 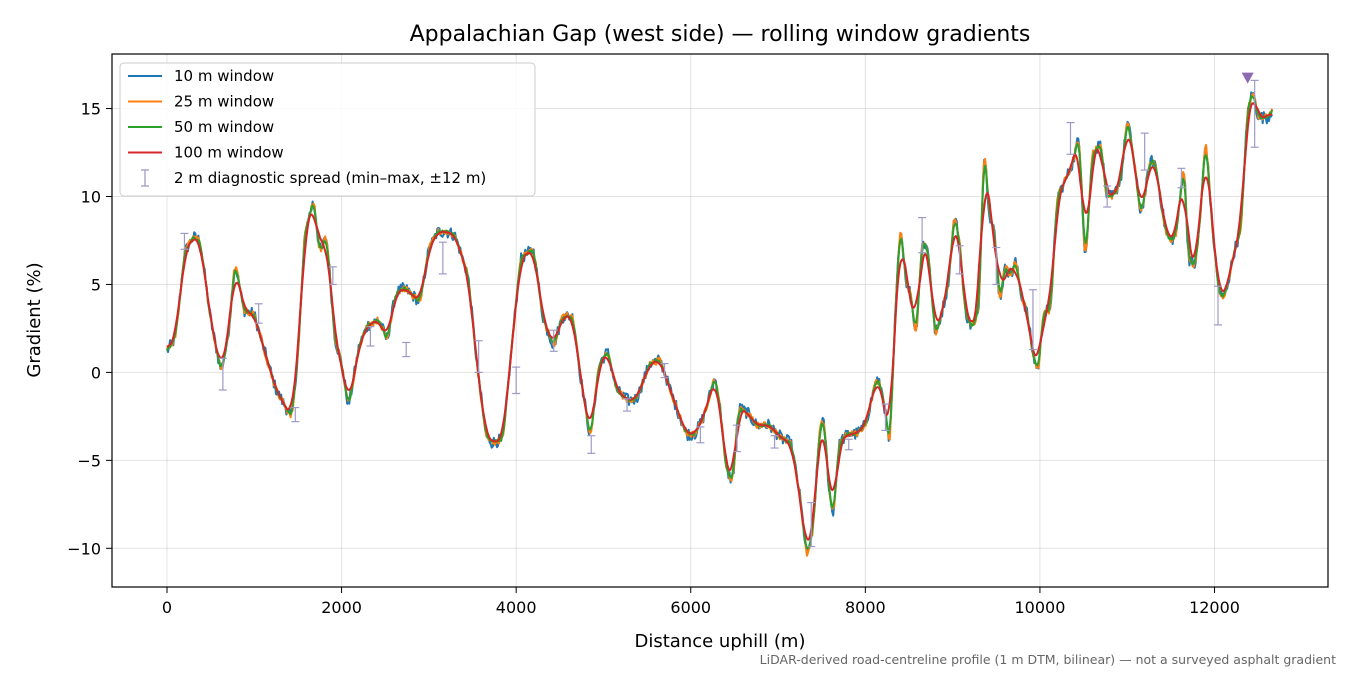 I want to click on x-tick-label: 10000, so click(x=1039, y=607).